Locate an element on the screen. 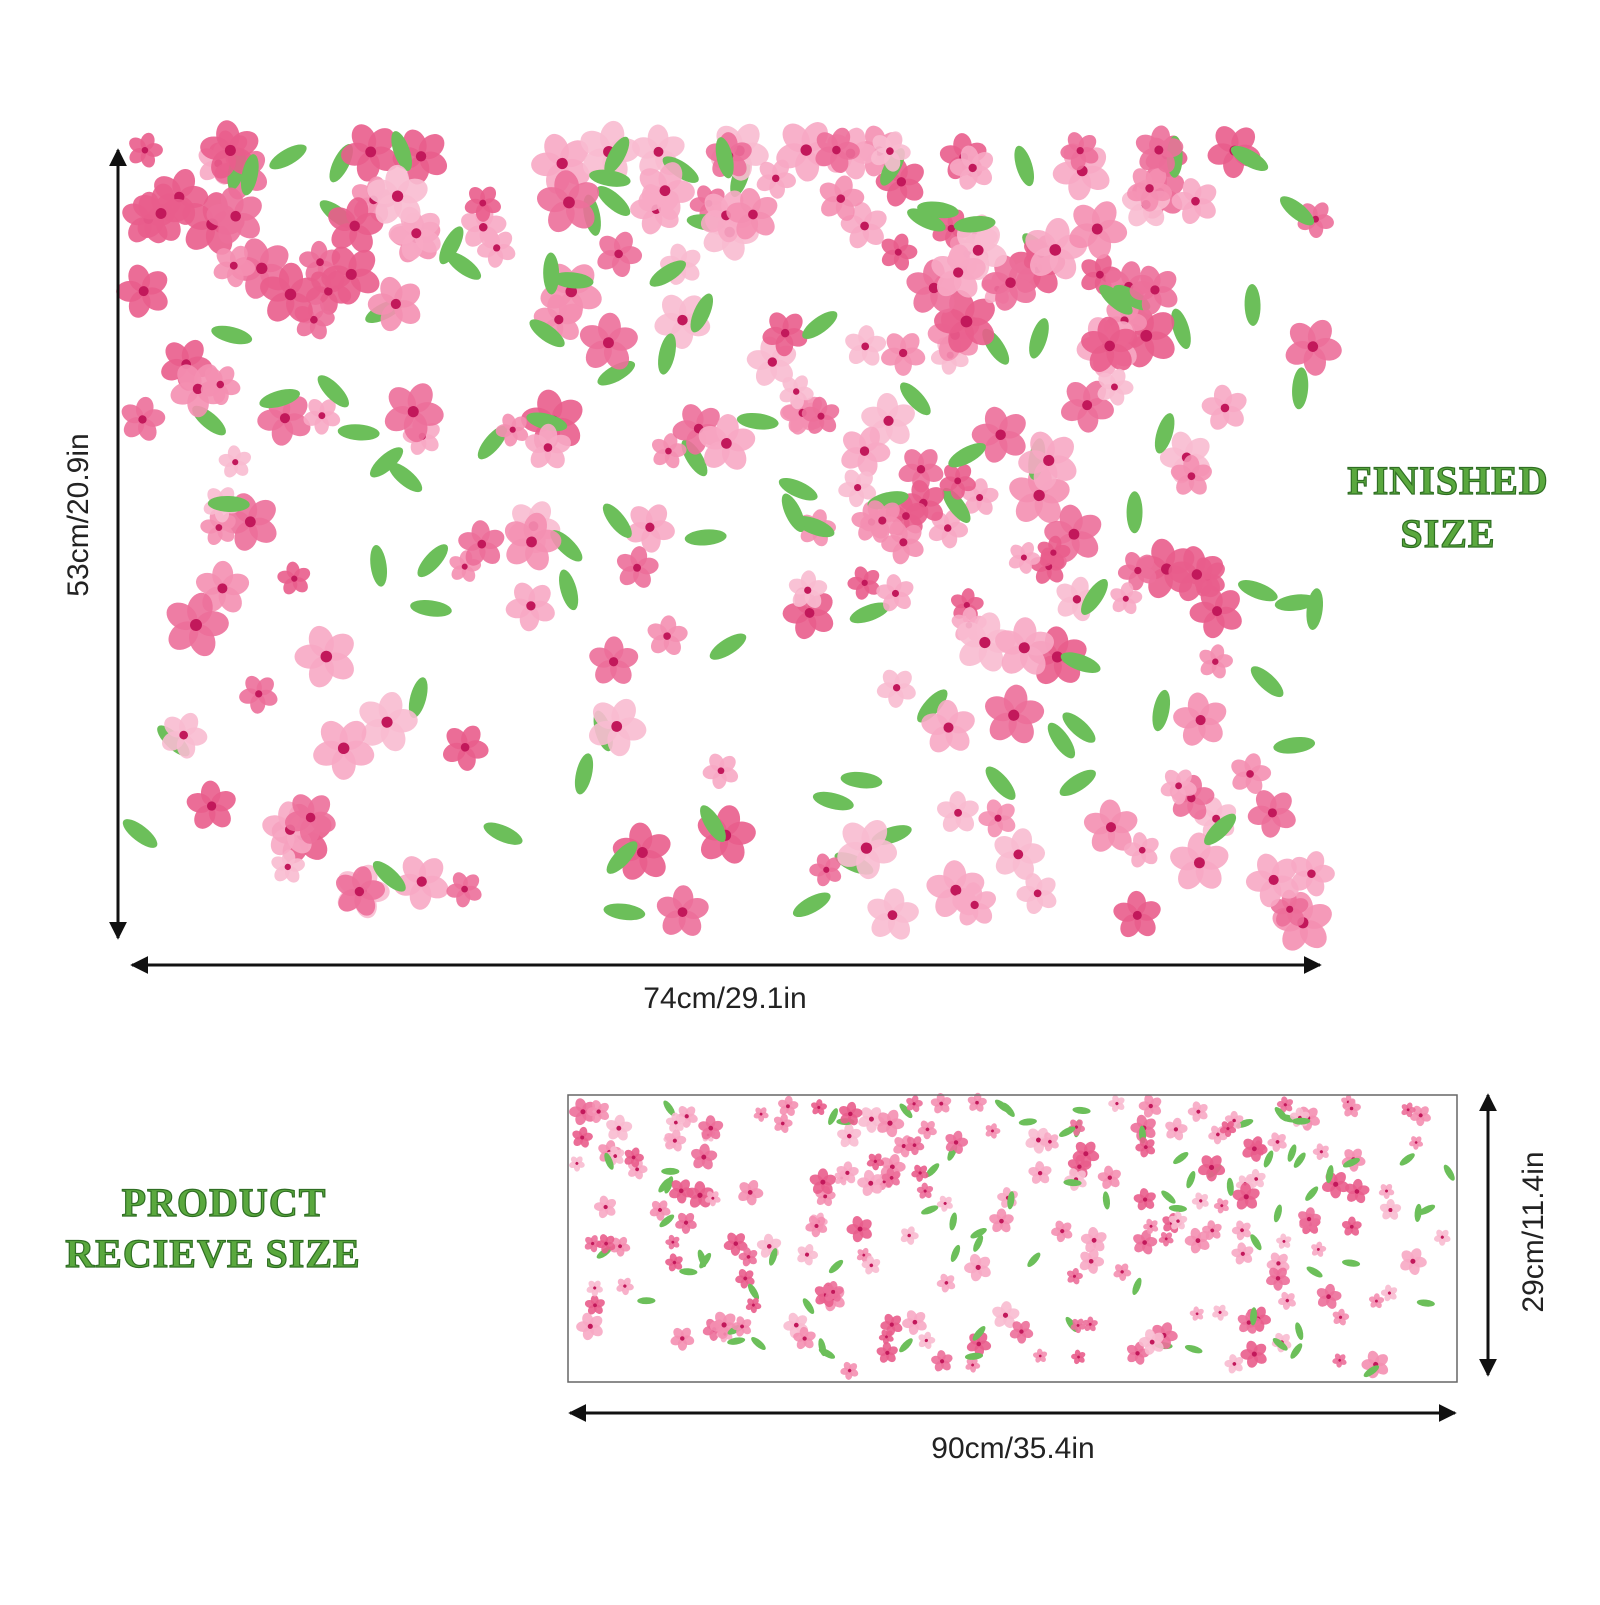  finished-width: 74cm/29.1in is located at coordinates (724, 998).